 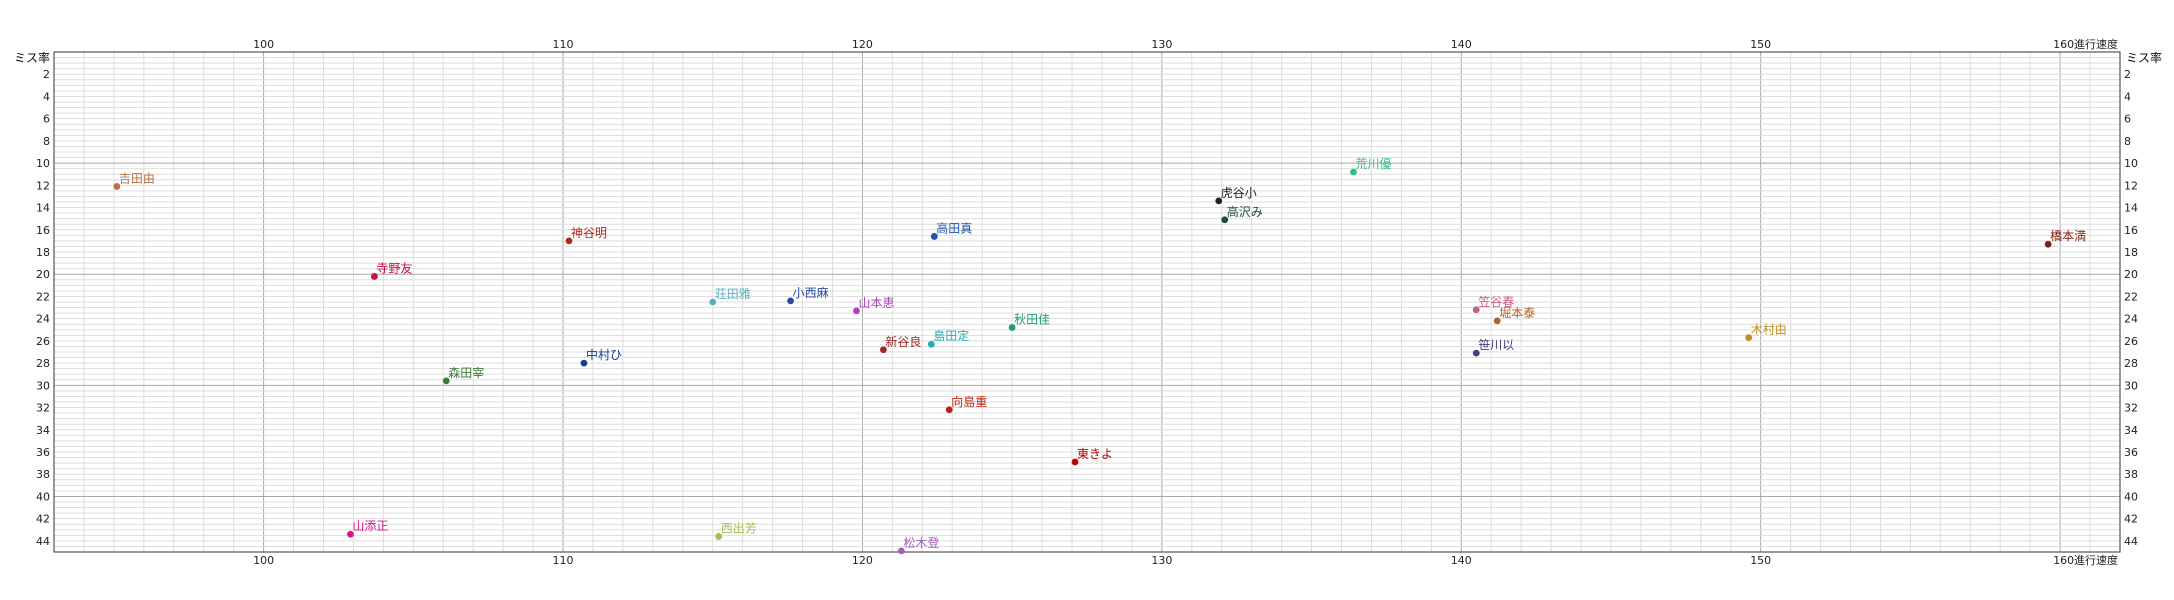 What do you see at coordinates (46, 74) in the screenshot?
I see `y-tick-label-left: 2` at bounding box center [46, 74].